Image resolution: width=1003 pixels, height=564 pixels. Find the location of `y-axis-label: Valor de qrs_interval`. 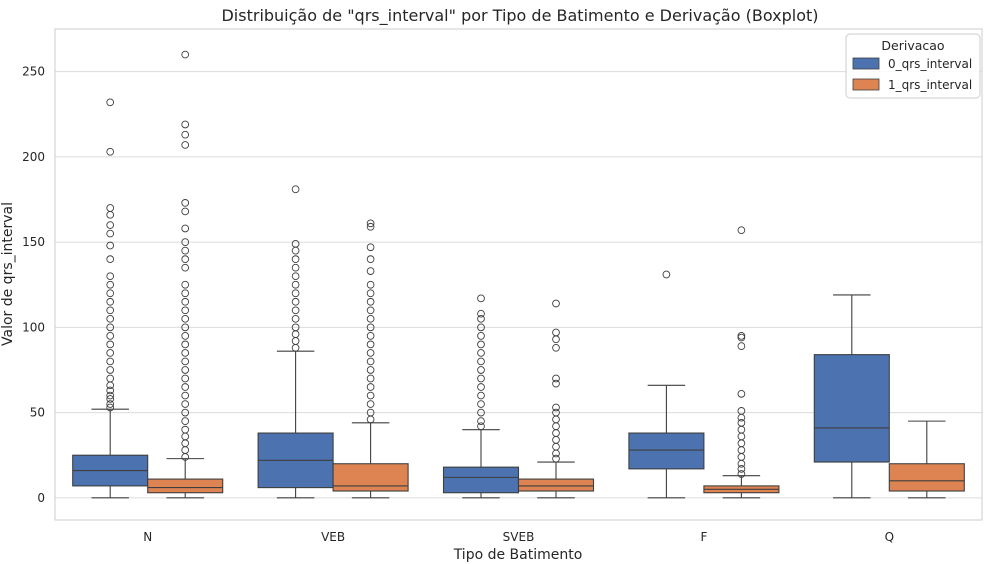

y-axis-label: Valor de qrs_interval is located at coordinates (8, 274).